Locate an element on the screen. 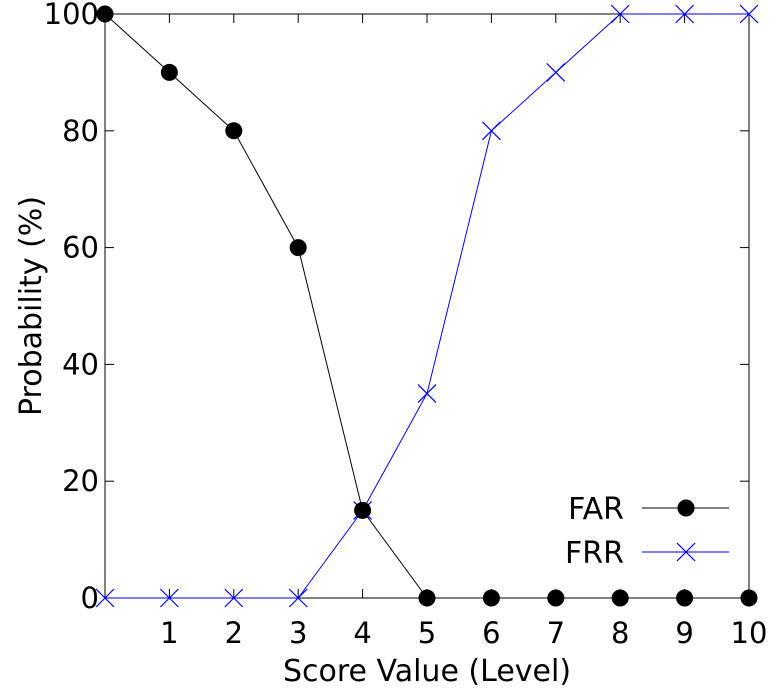 This screenshot has height=694, width=770. y-tick-label: 20 is located at coordinates (80, 481).